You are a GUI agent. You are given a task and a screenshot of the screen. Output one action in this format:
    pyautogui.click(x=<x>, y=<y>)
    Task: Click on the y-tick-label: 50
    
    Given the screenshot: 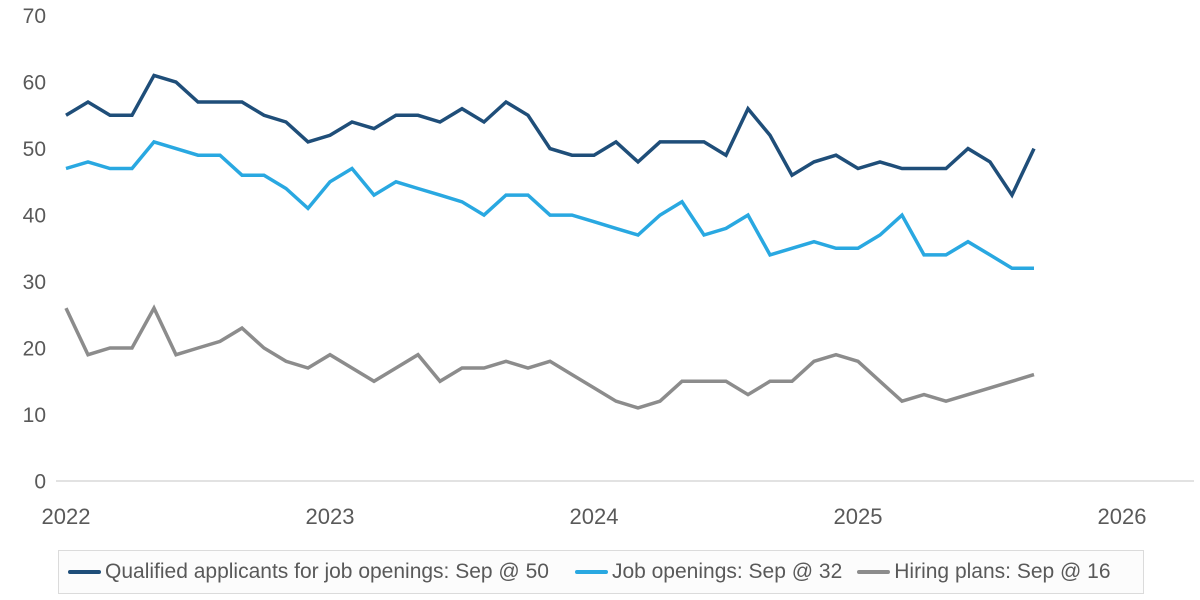 What is the action you would take?
    pyautogui.click(x=34, y=149)
    